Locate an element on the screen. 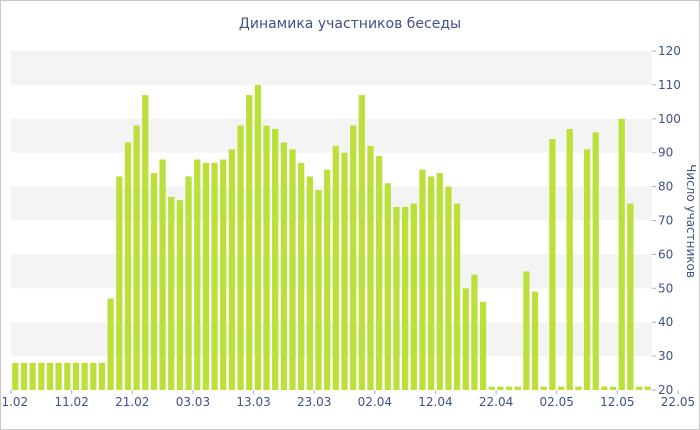 Image resolution: width=700 pixels, height=430 pixels. x-tick-label: 12.04 is located at coordinates (435, 402).